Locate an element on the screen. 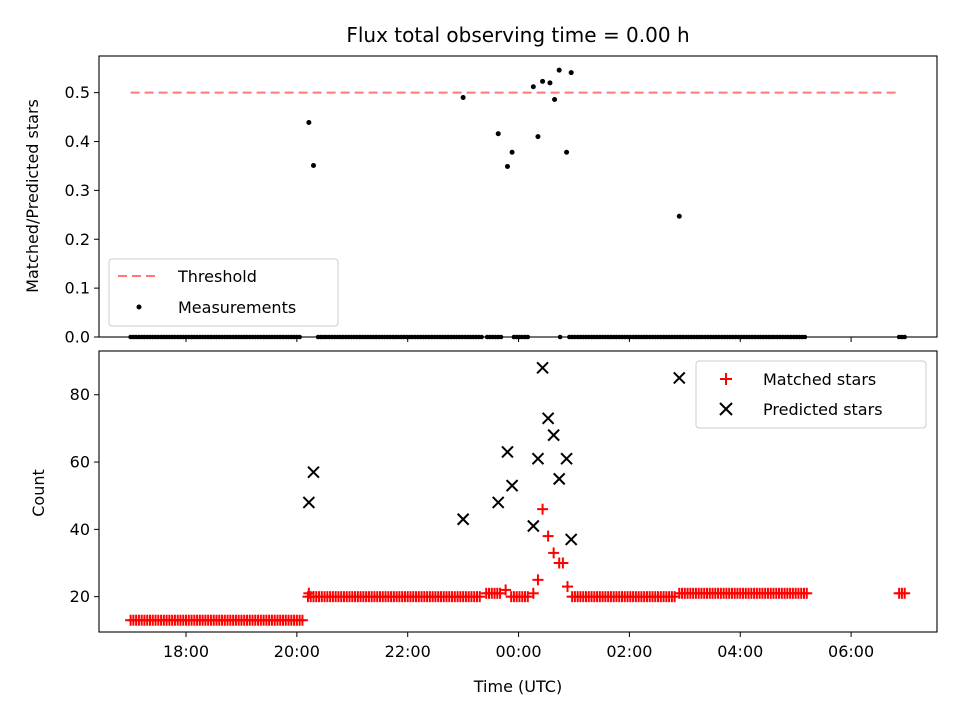  x-tick-label: 00:00 is located at coordinates (518, 651).